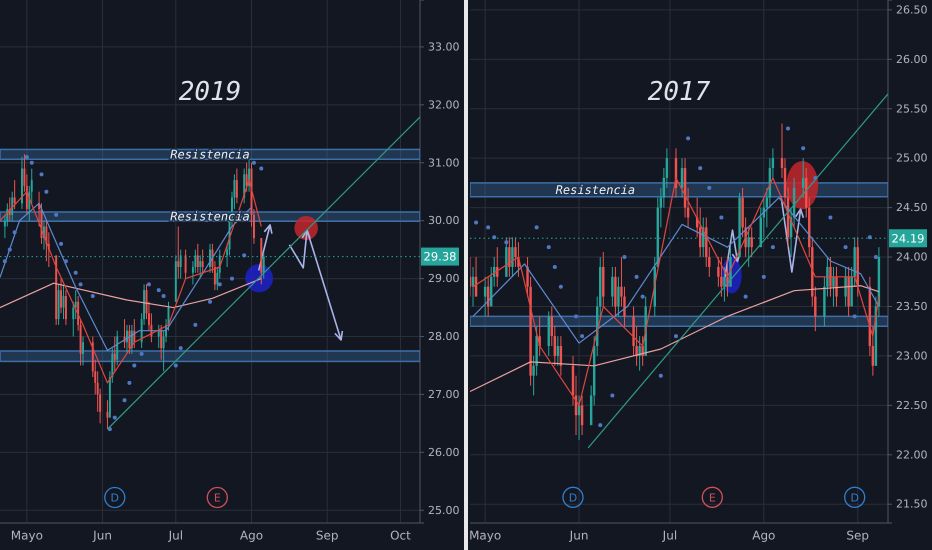 The image size is (932, 550). I want to click on text: 2017, so click(679, 92).